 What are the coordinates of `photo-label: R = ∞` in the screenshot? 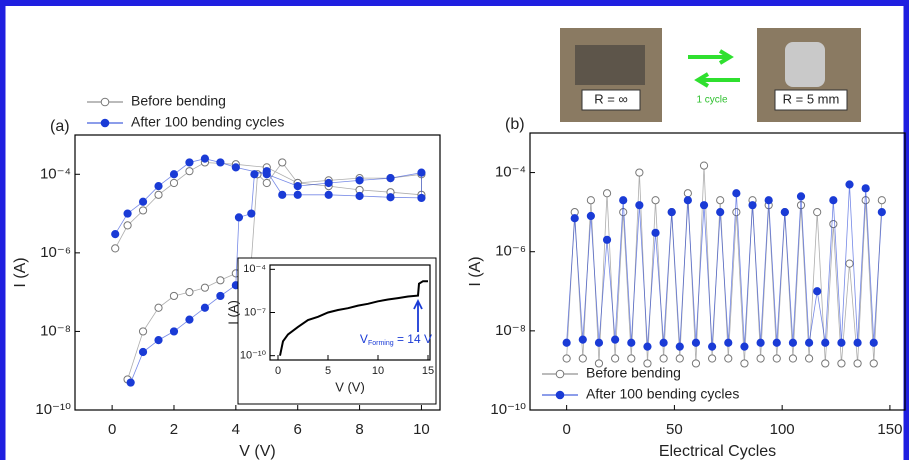 It's located at (610, 98).